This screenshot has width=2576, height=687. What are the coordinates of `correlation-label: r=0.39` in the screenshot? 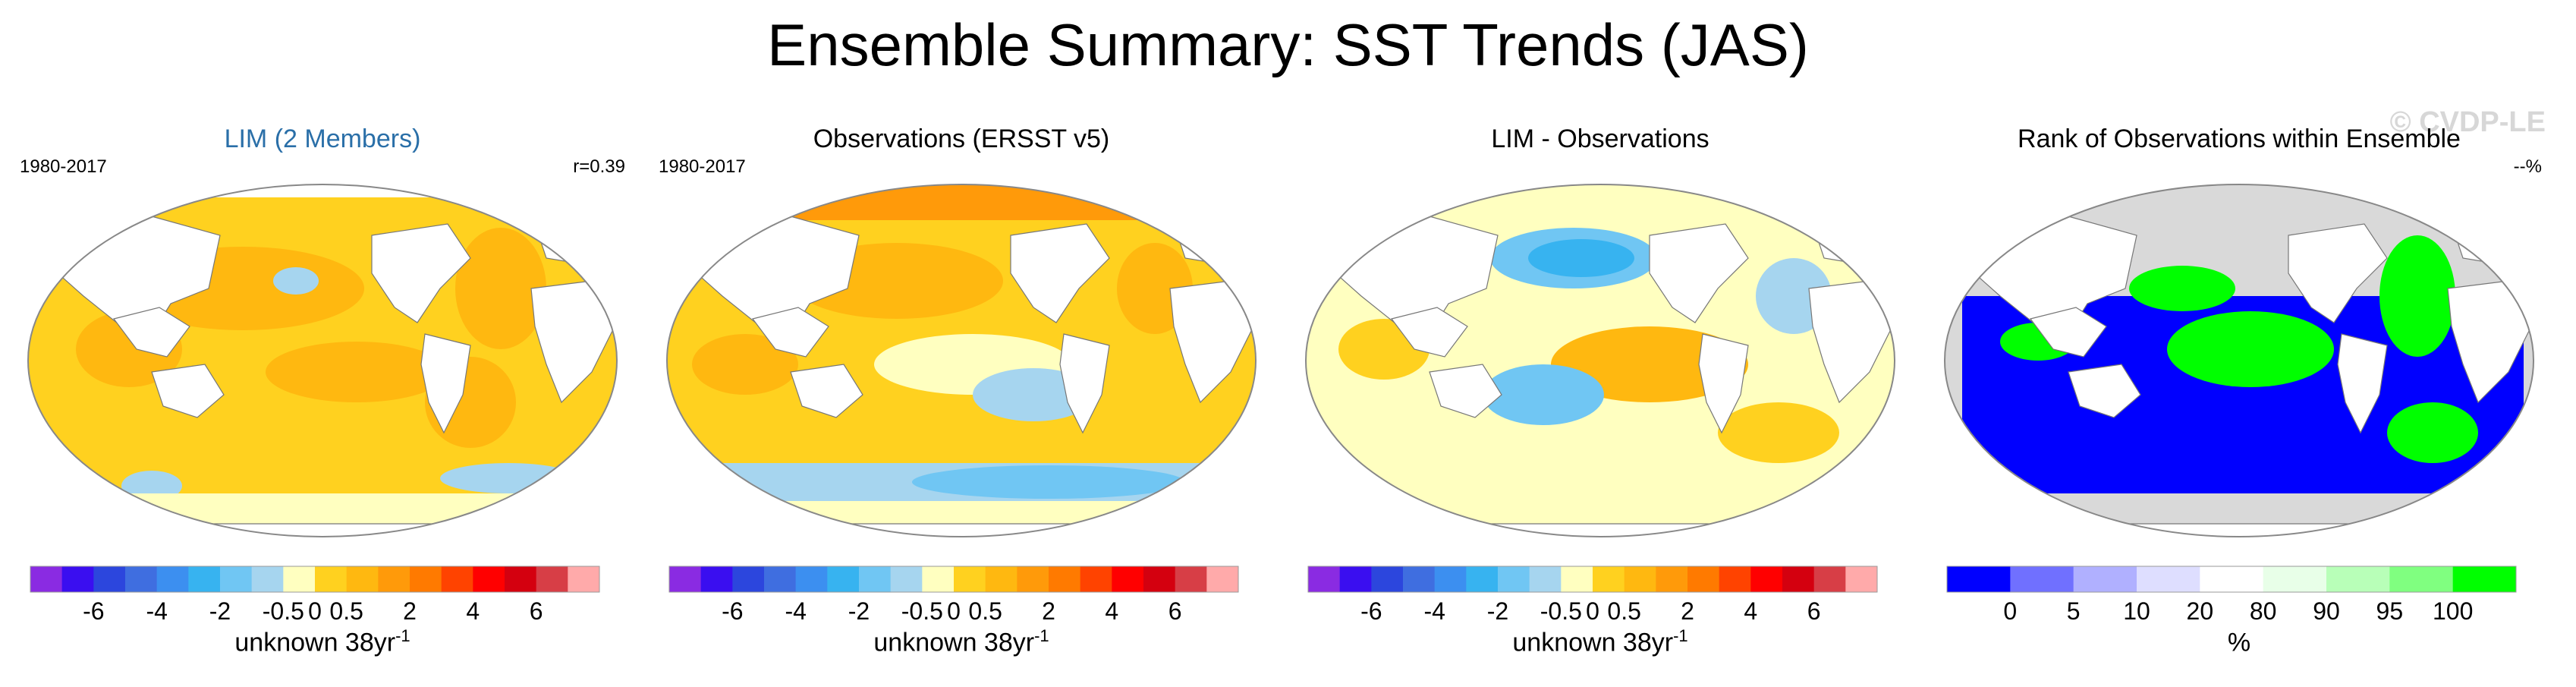 It's located at (599, 166).